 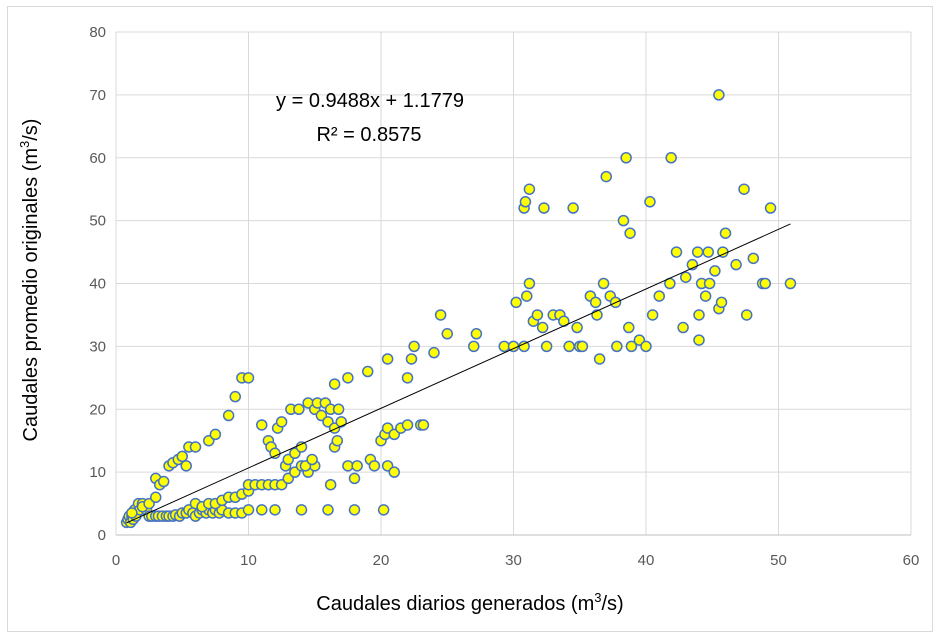 I want to click on y-tick-label: 30, so click(x=97, y=346).